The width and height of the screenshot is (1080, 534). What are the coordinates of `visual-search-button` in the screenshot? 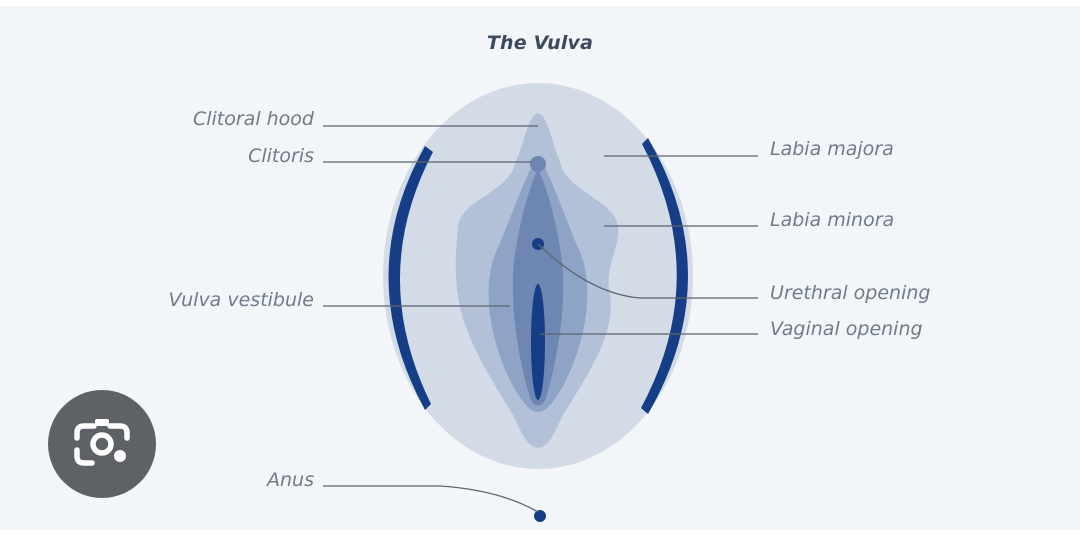 It's located at (102, 444).